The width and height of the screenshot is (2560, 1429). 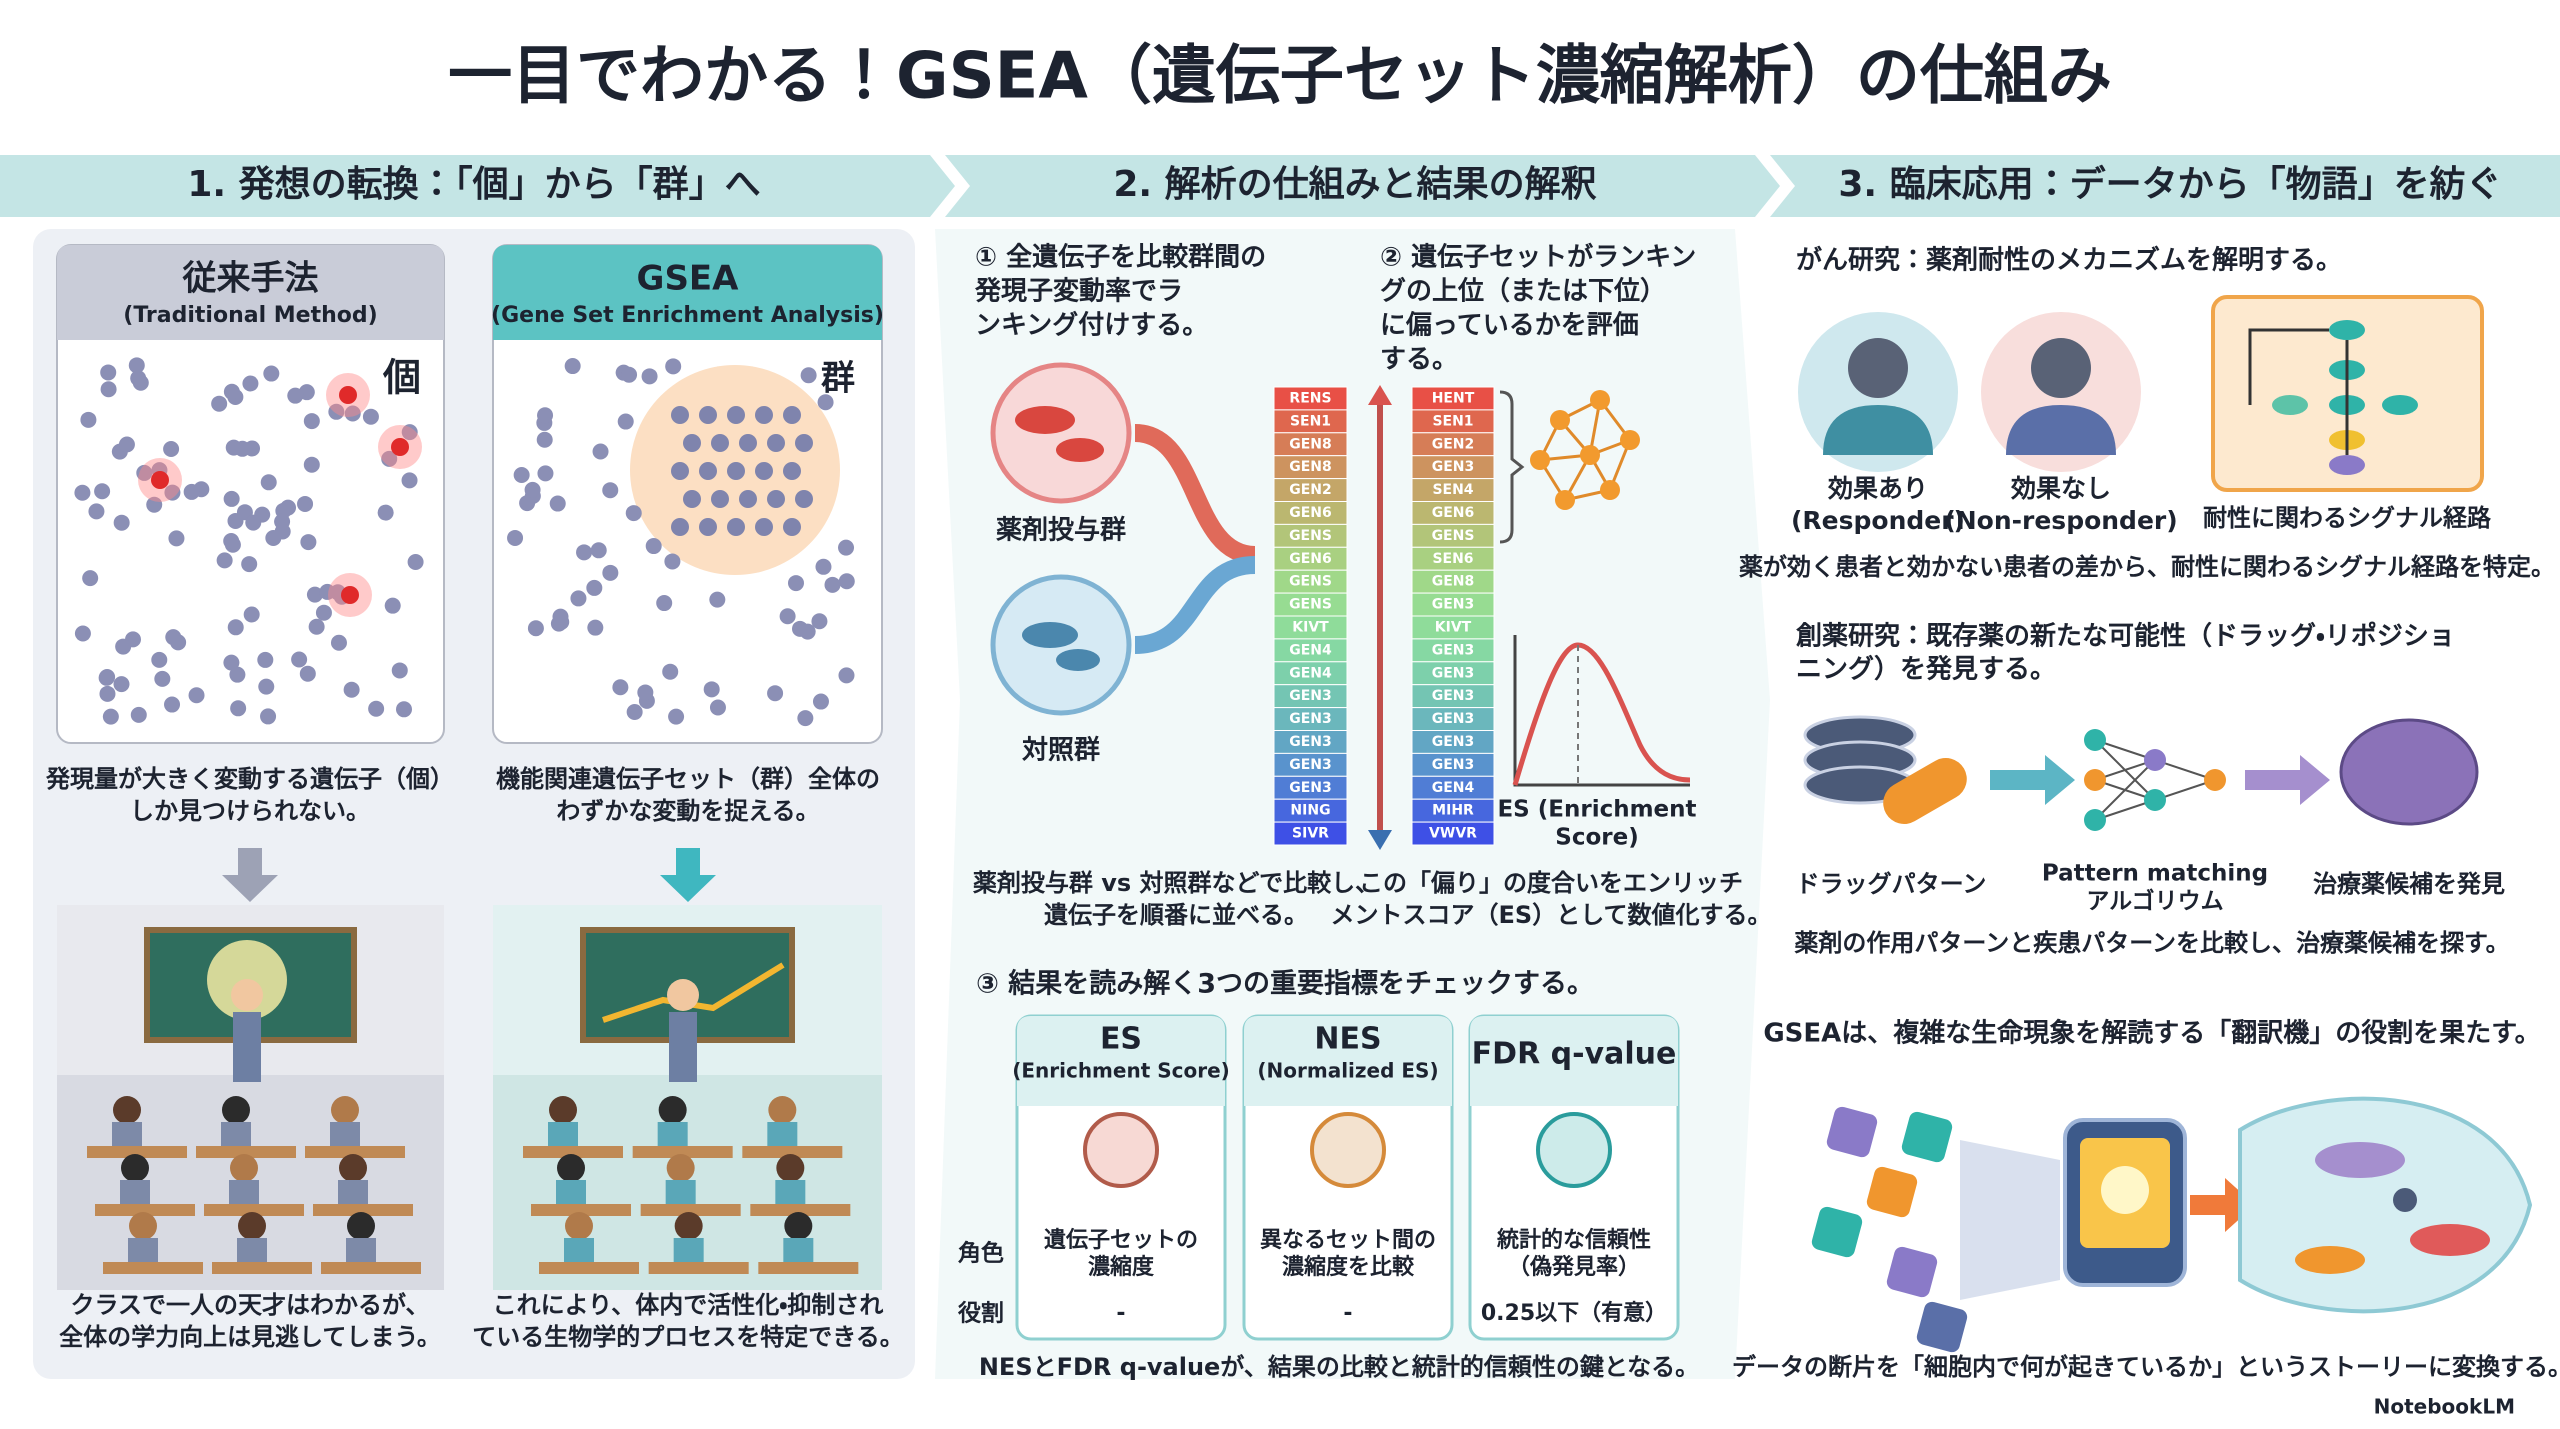 What do you see at coordinates (1354, 184) in the screenshot?
I see `section-heading: 2. 解析の仕組みと結果の解釈` at bounding box center [1354, 184].